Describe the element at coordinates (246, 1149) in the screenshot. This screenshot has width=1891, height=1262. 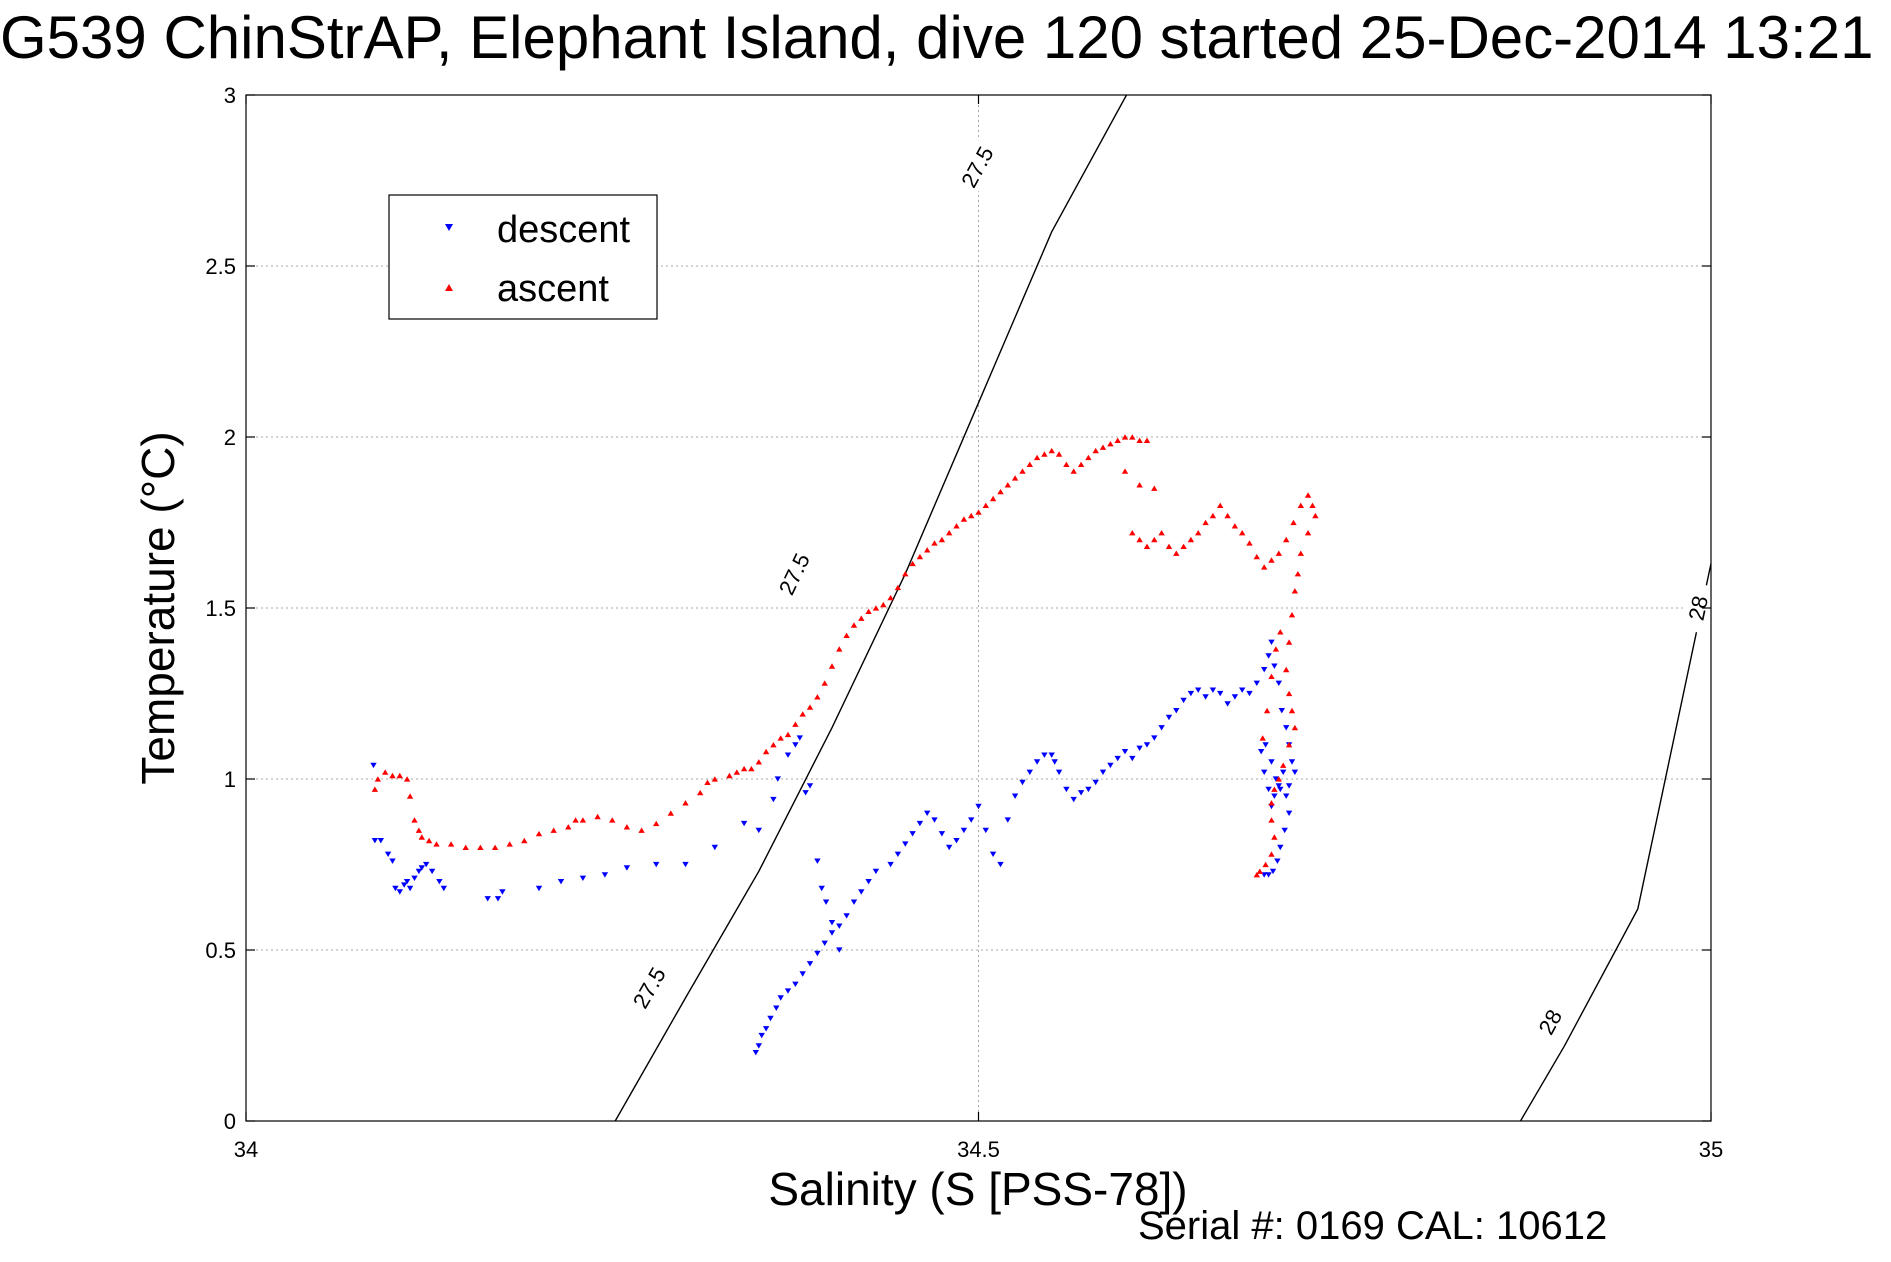
I see `x-tick-label: 34` at that location.